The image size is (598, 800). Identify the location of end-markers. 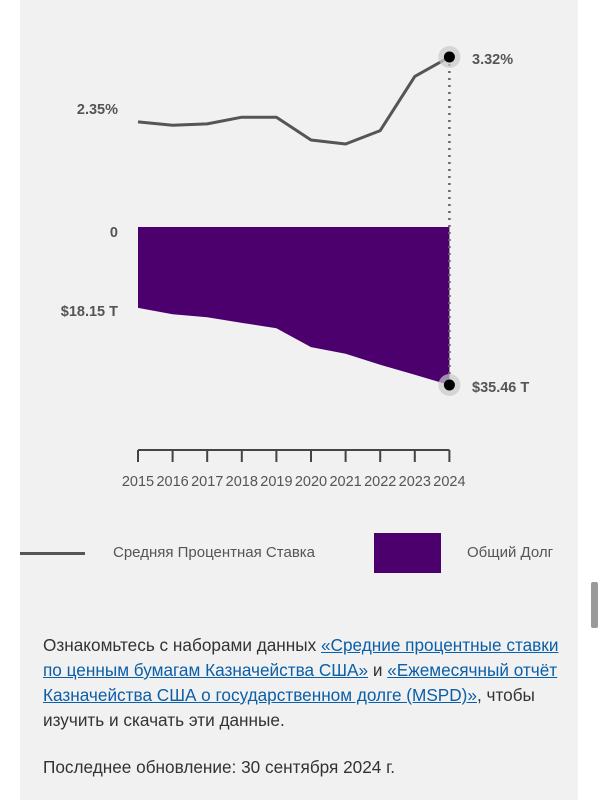
(449, 221).